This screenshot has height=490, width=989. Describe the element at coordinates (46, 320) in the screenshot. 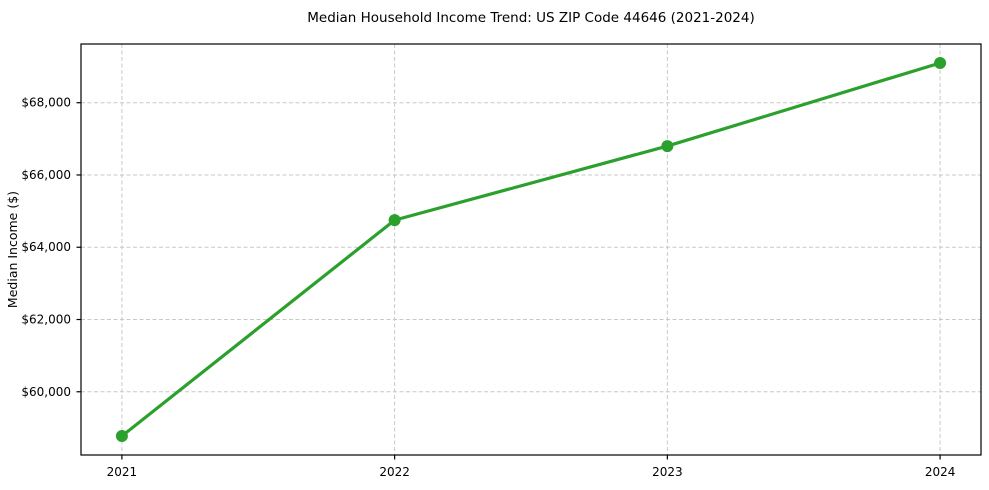

I see `y-tick-label: $62,000` at that location.